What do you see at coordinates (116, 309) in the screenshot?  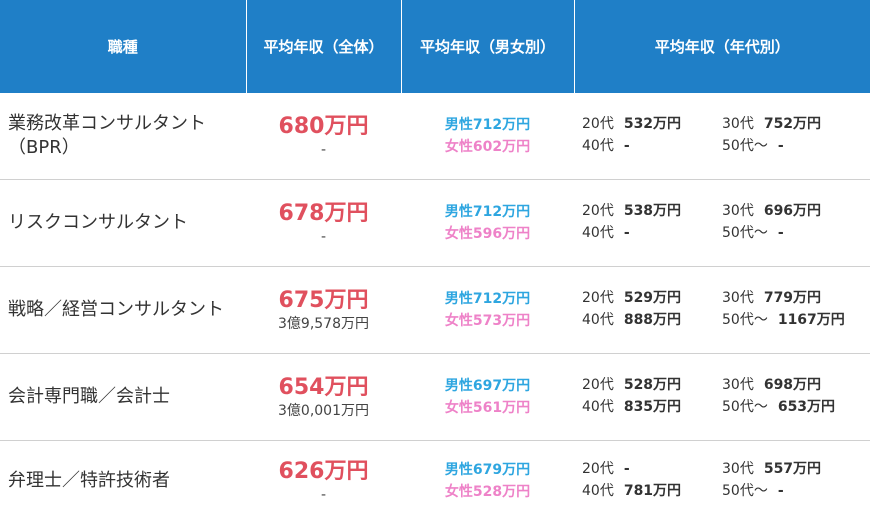 I see `job-name: 戦略／経営コンサルタント` at bounding box center [116, 309].